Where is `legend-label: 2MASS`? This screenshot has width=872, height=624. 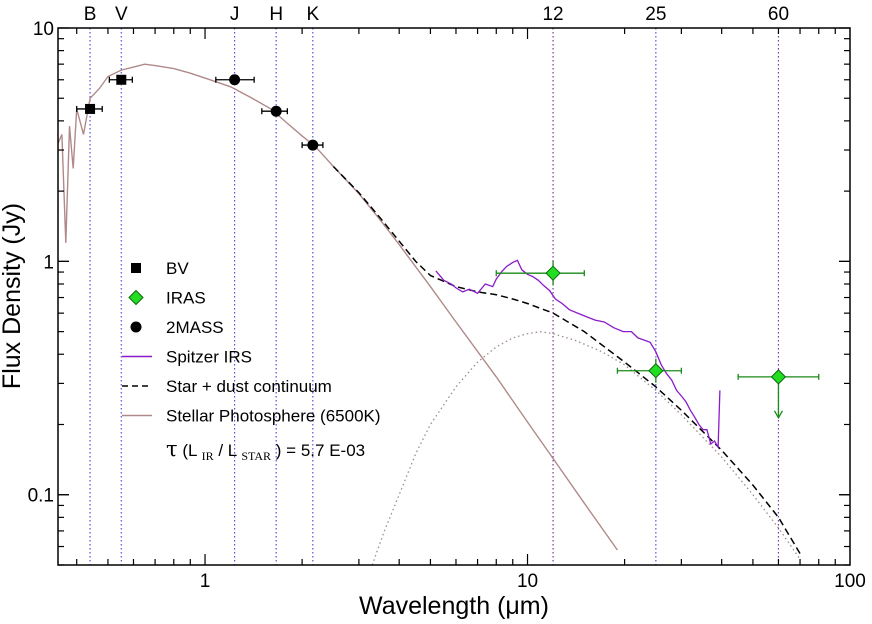
legend-label: 2MASS is located at coordinates (195, 327).